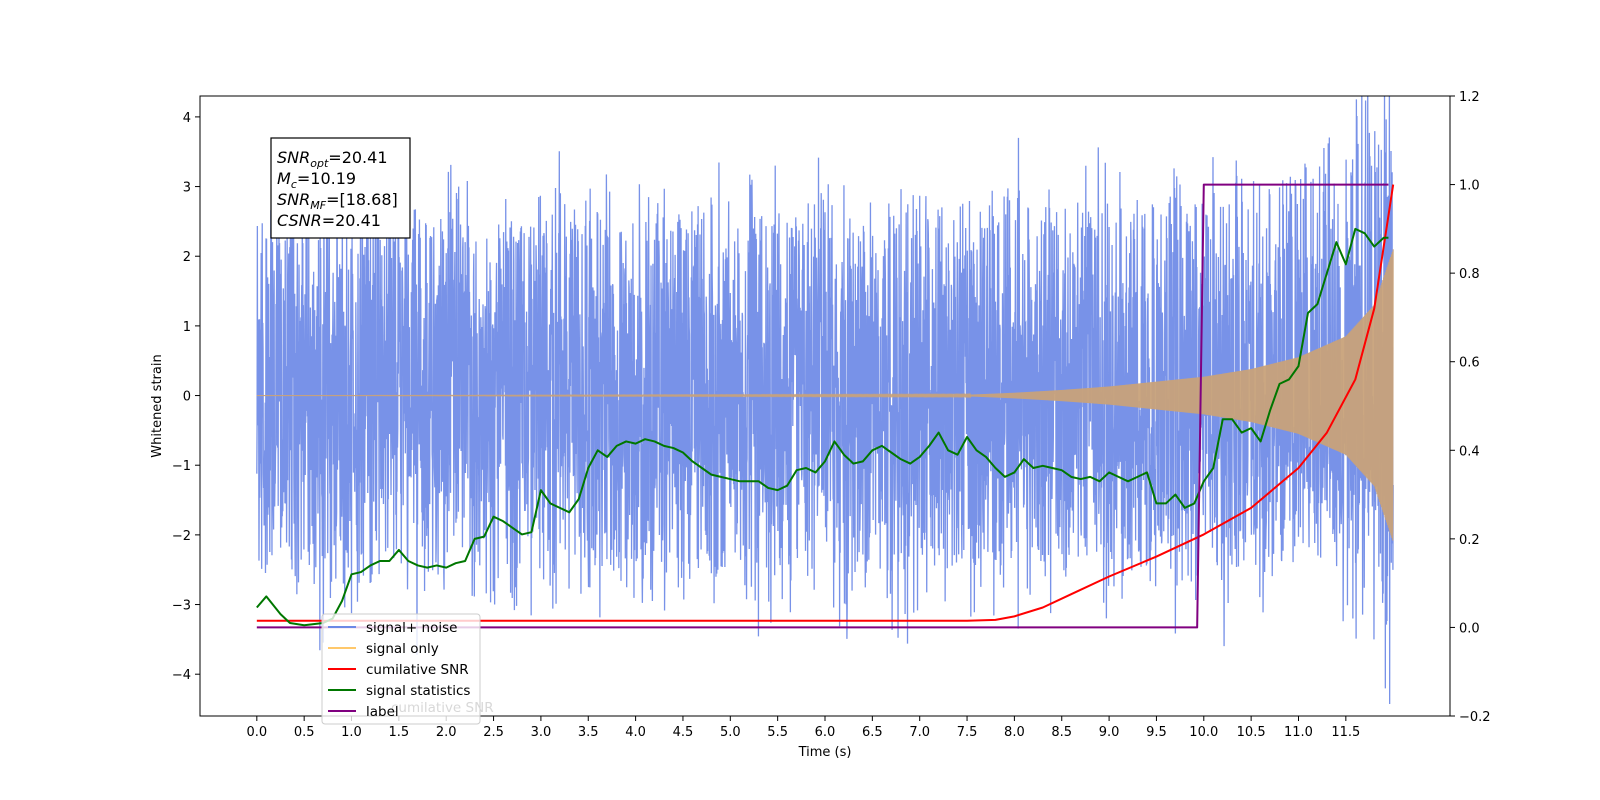 This screenshot has width=1600, height=800. I want to click on x-tick-label: 7.5, so click(967, 732).